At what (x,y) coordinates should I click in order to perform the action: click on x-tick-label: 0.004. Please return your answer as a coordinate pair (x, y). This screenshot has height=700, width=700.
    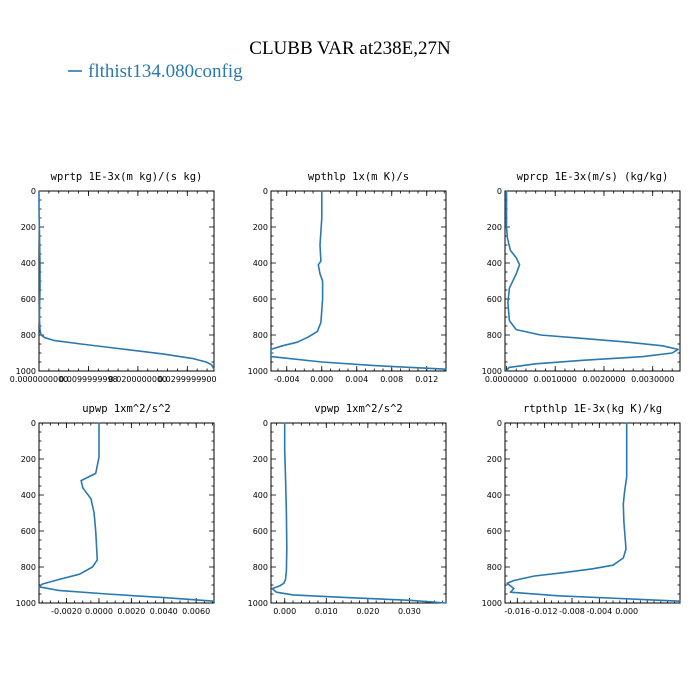
    Looking at the image, I should click on (356, 379).